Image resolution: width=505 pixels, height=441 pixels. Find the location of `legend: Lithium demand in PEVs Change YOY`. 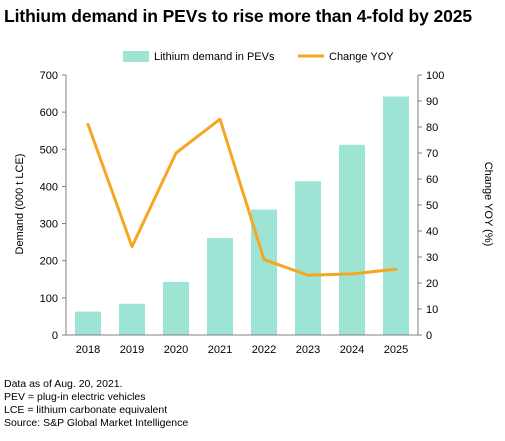

legend: Lithium demand in PEVs Change YOY is located at coordinates (258, 57).